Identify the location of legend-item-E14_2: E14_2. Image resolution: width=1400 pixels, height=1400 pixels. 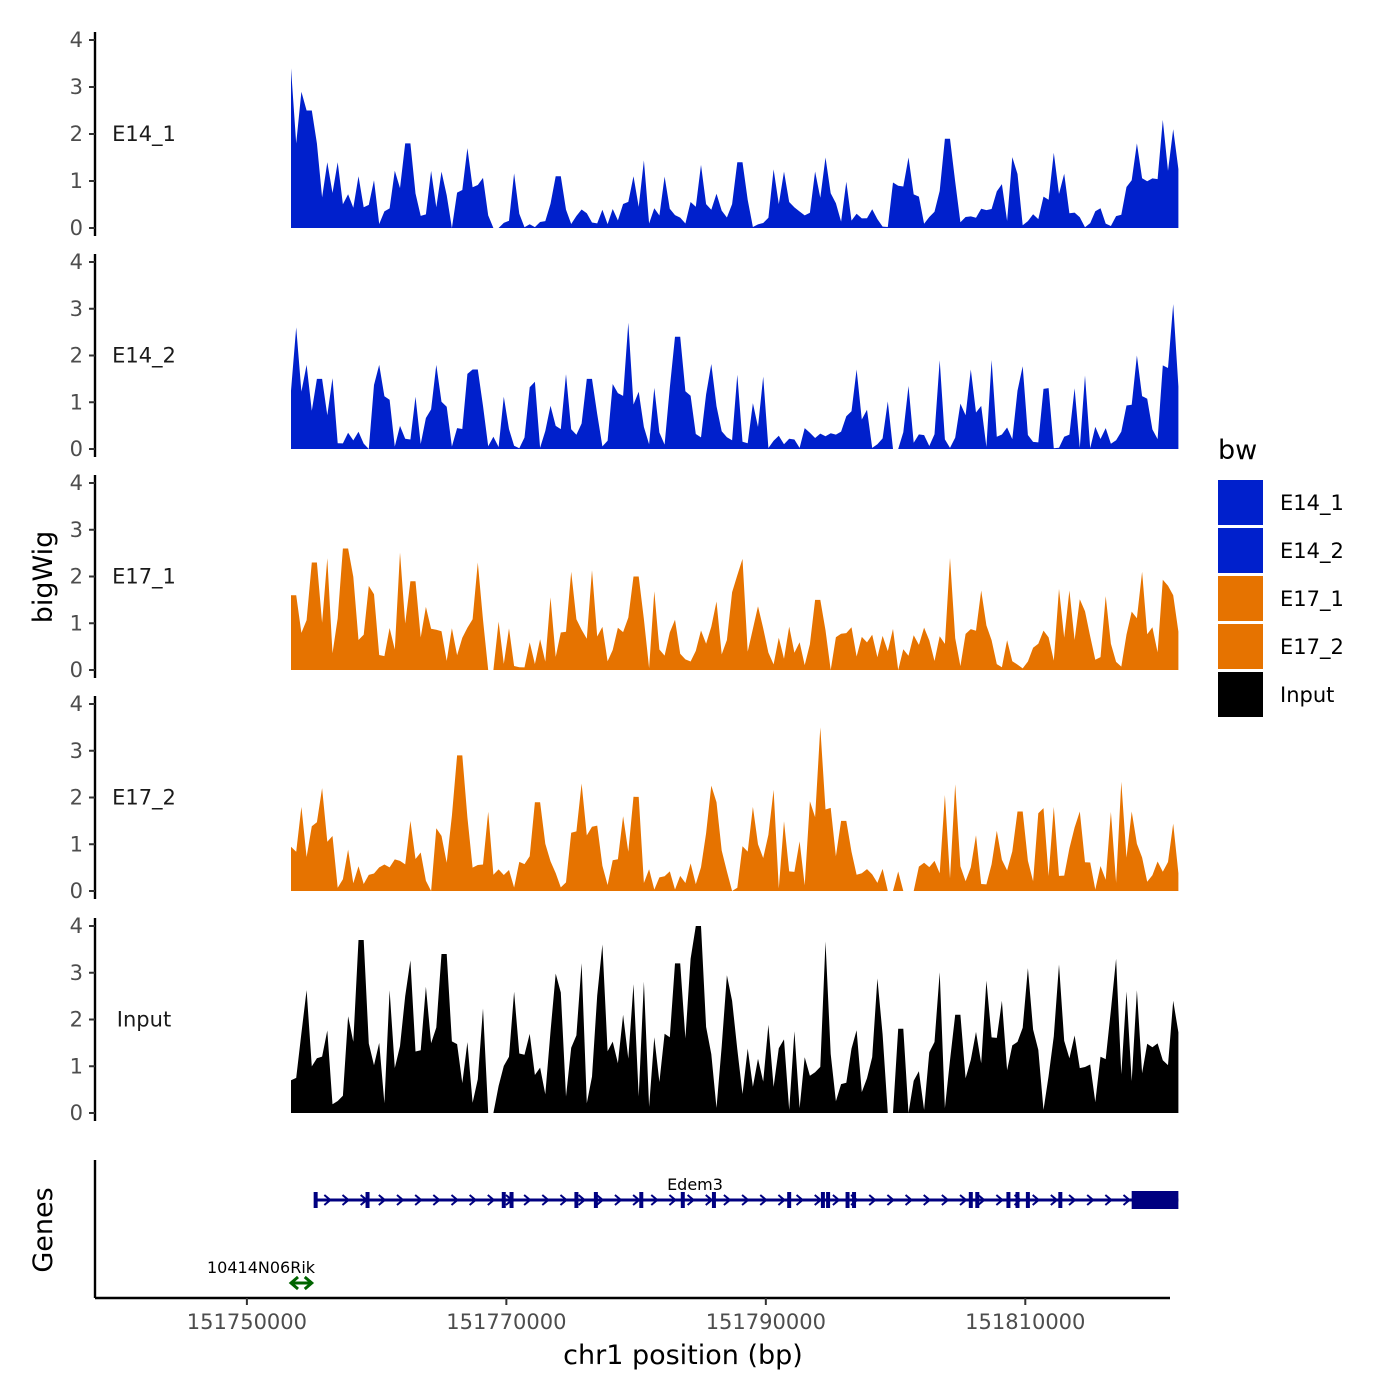
(1281, 550).